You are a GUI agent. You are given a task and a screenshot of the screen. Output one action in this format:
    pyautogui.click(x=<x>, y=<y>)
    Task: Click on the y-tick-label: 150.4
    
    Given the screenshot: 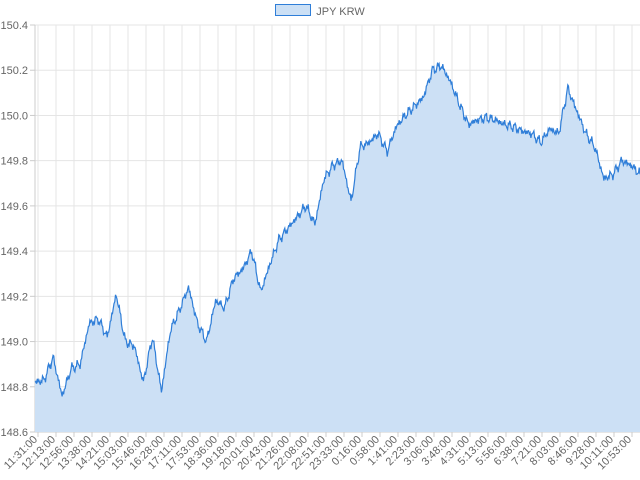 What is the action you would take?
    pyautogui.click(x=14, y=26)
    